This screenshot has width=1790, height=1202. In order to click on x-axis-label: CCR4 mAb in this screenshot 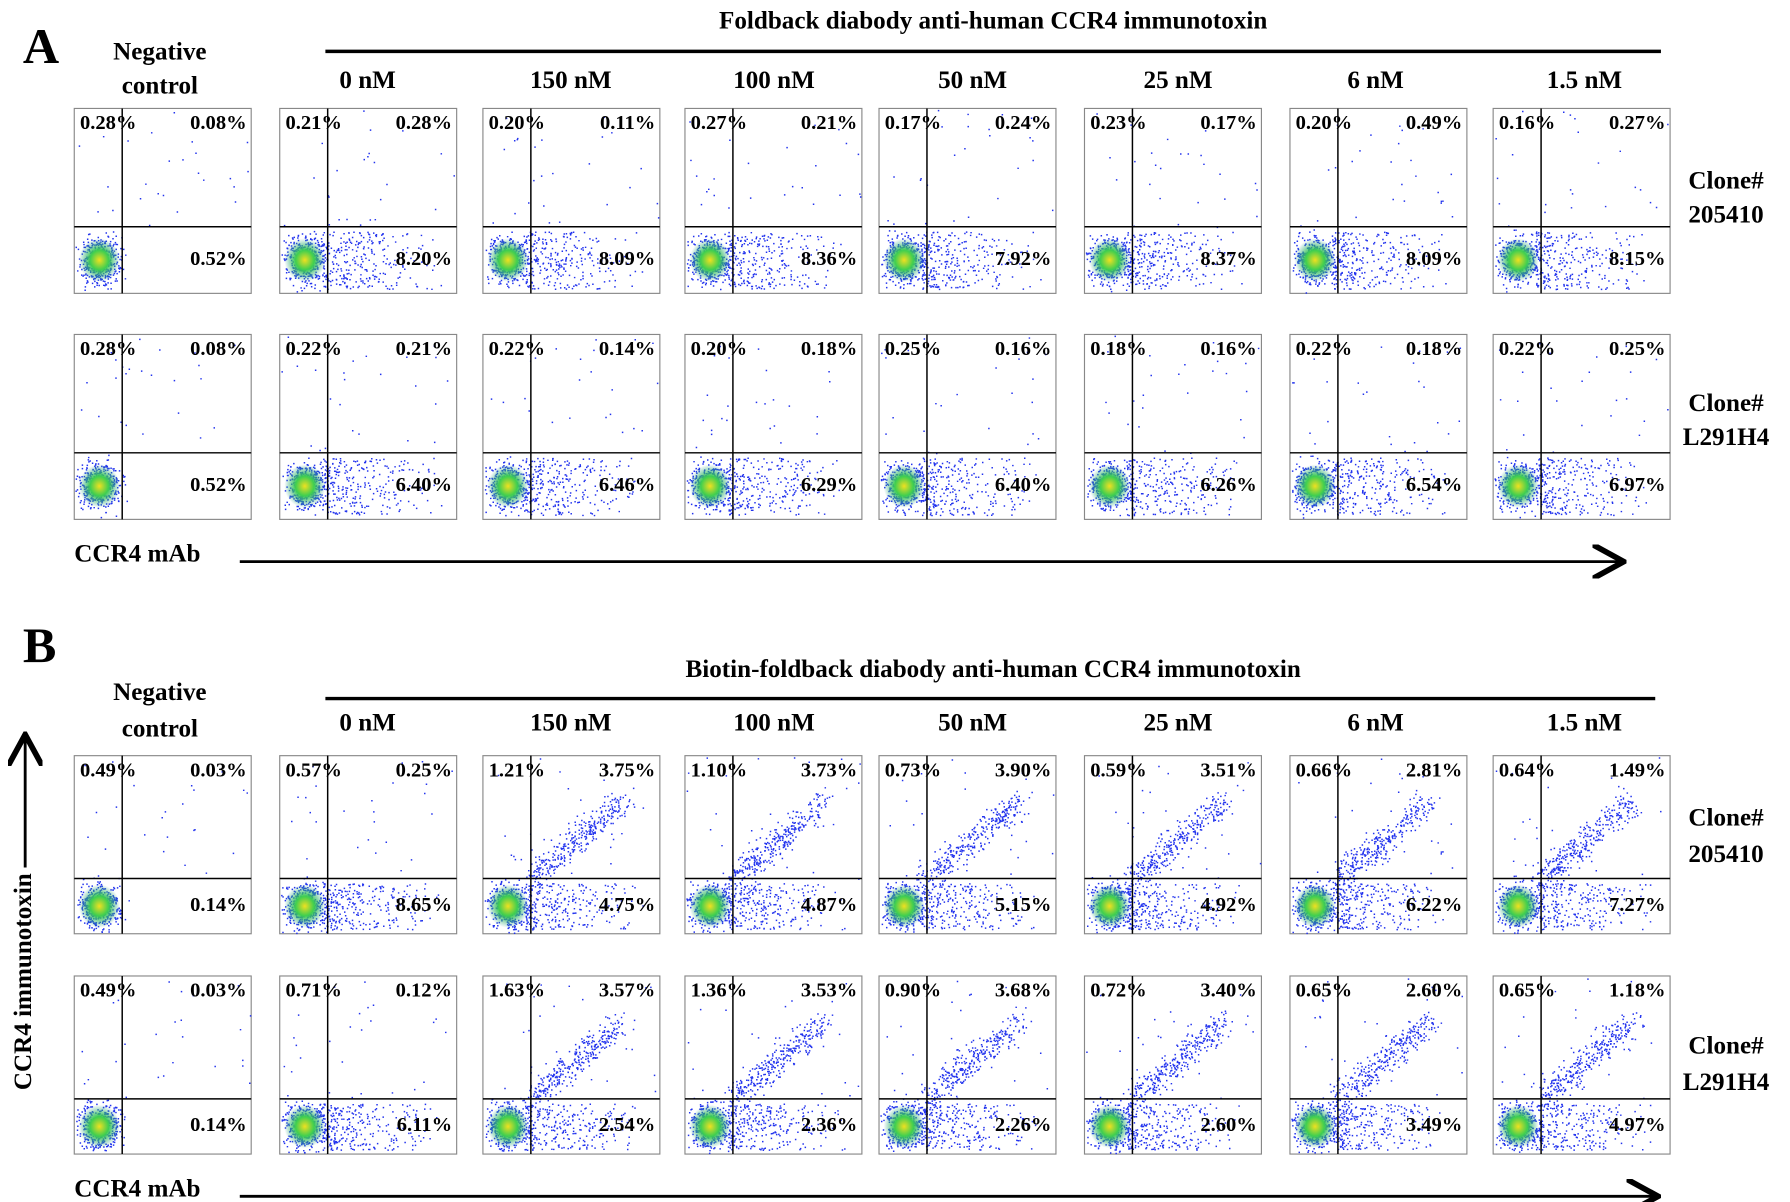, I will do `click(137, 1188)`.